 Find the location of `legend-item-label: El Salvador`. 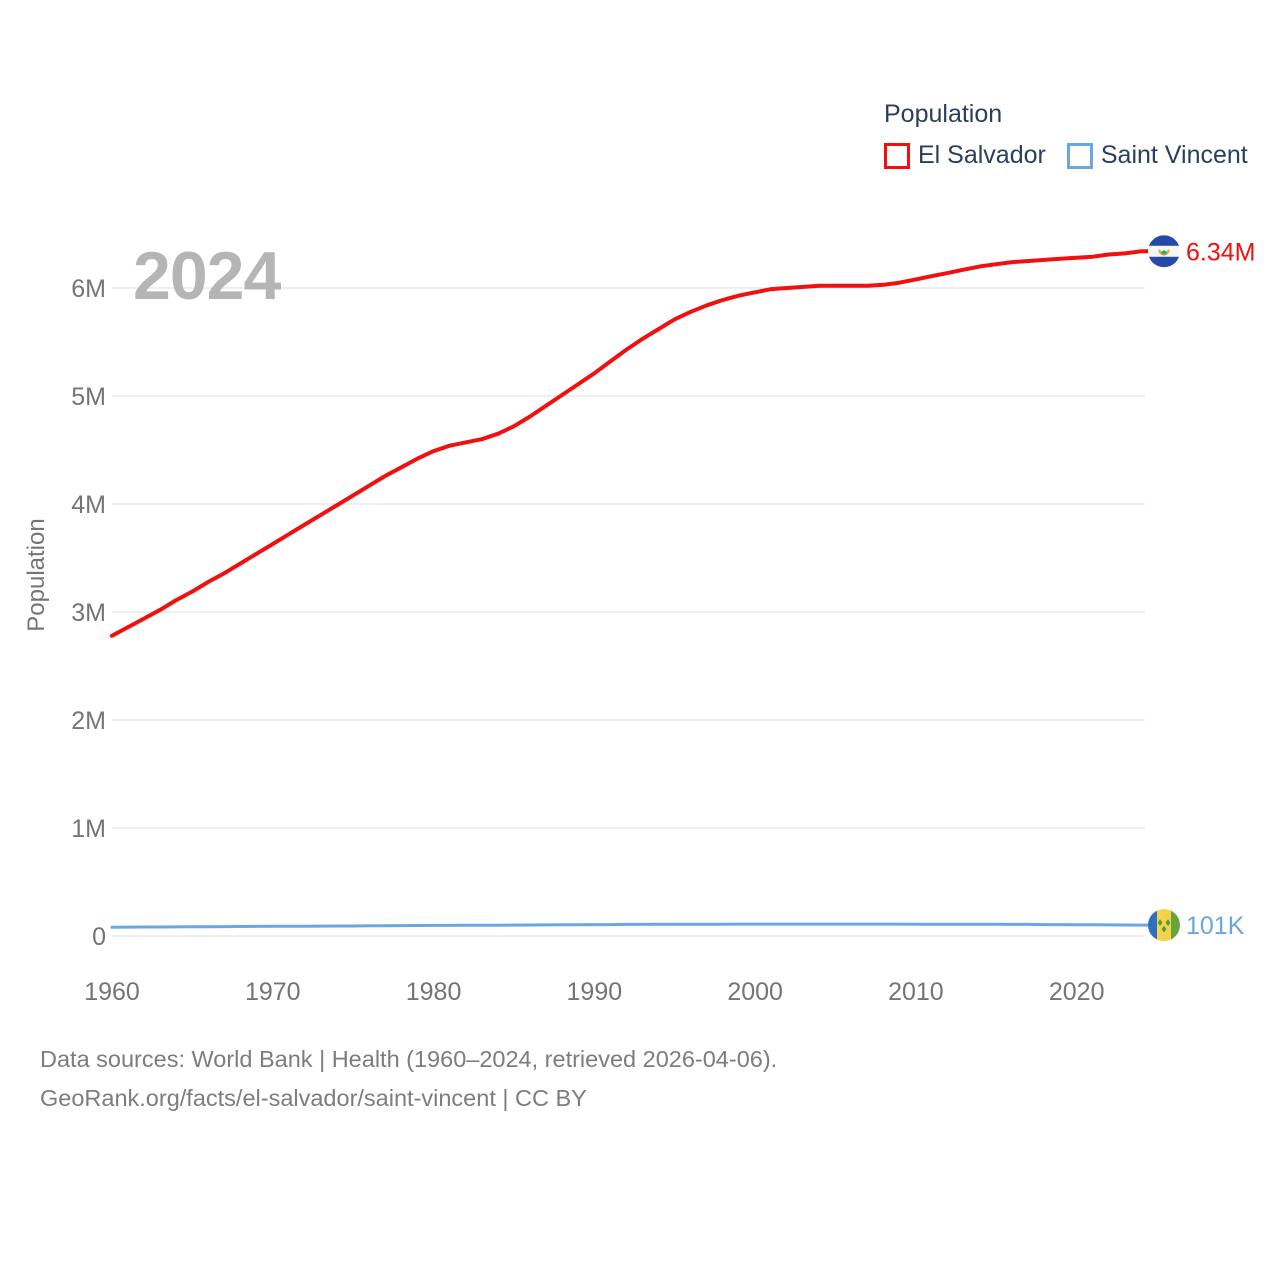

legend-item-label: El Salvador is located at coordinates (982, 155).